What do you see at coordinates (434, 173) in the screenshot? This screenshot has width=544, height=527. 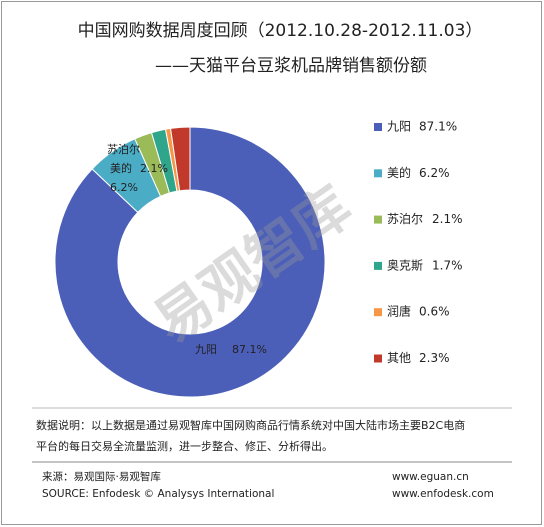 I see `legend-value: 6.2%` at bounding box center [434, 173].